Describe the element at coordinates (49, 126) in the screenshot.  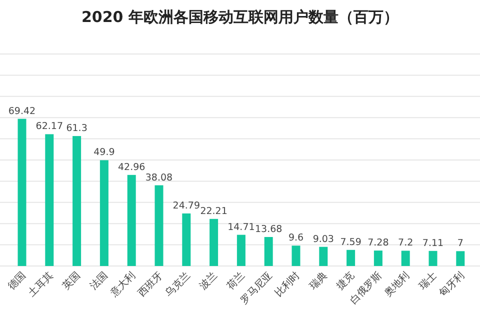
I see `data-label: 62.17` at that location.